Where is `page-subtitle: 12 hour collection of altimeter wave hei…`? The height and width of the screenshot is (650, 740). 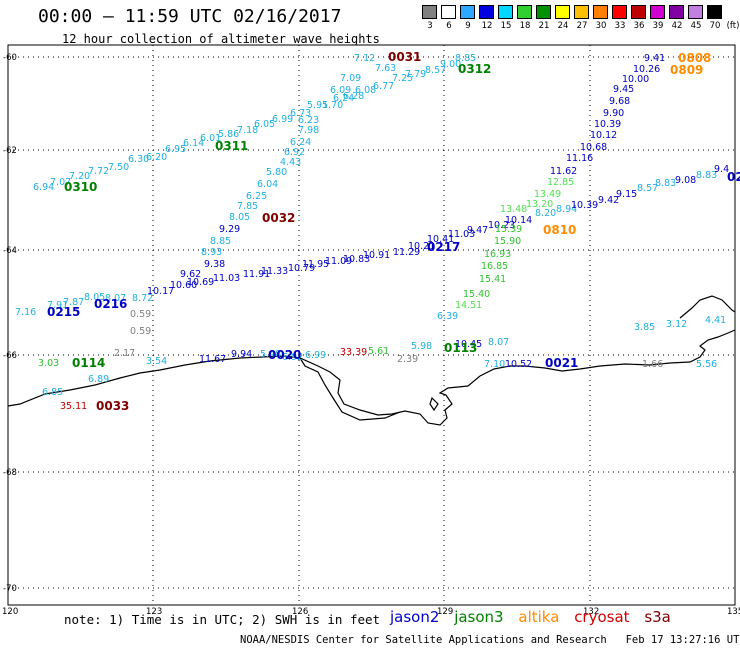 page-subtitle: 12 hour collection of altimeter wave hei… is located at coordinates (221, 39).